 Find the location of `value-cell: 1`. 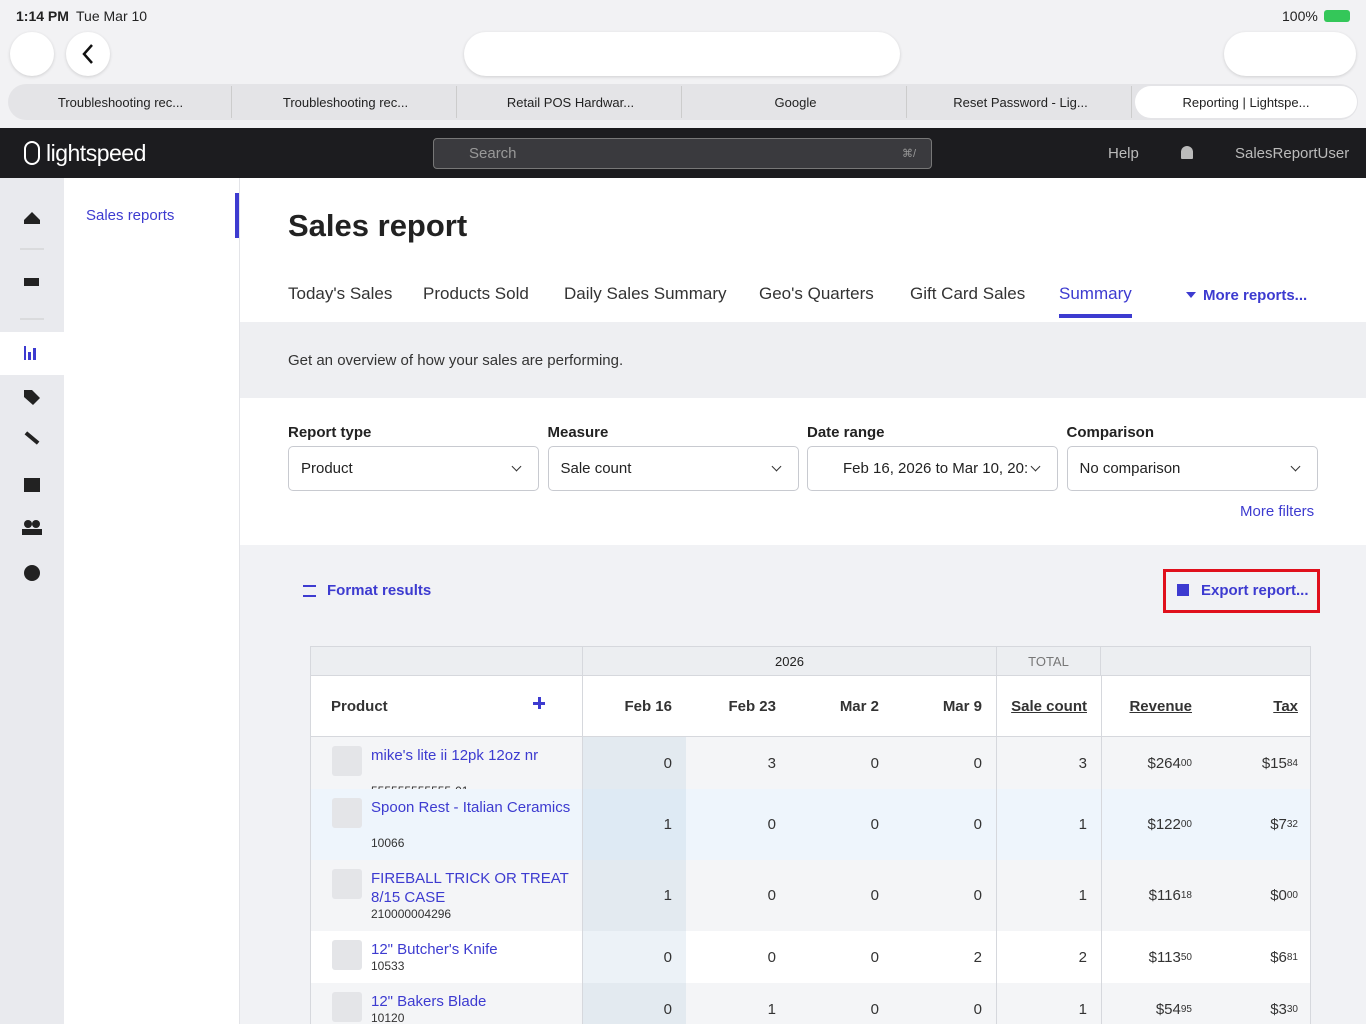

value-cell: 1 is located at coordinates (1082, 895).